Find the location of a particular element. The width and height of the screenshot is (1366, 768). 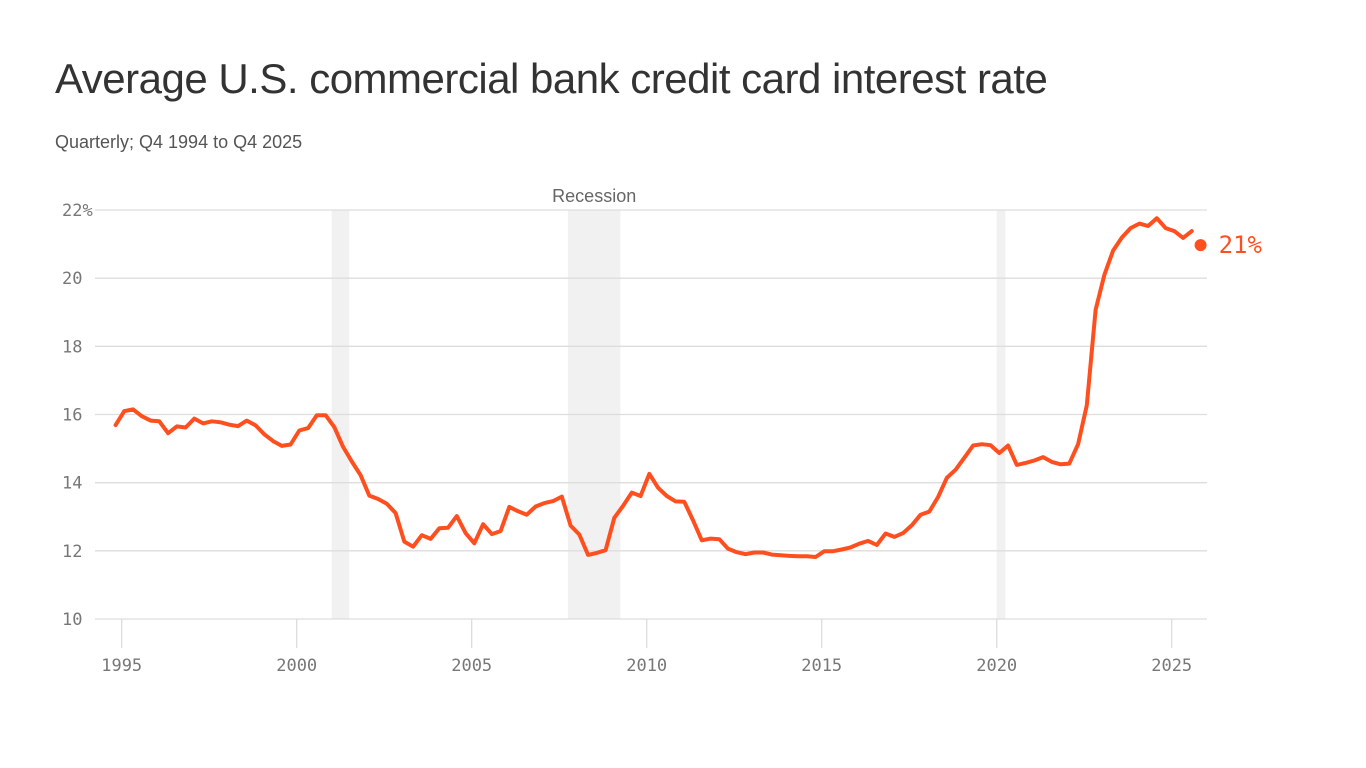

y-tick-label: 20 is located at coordinates (72, 279).